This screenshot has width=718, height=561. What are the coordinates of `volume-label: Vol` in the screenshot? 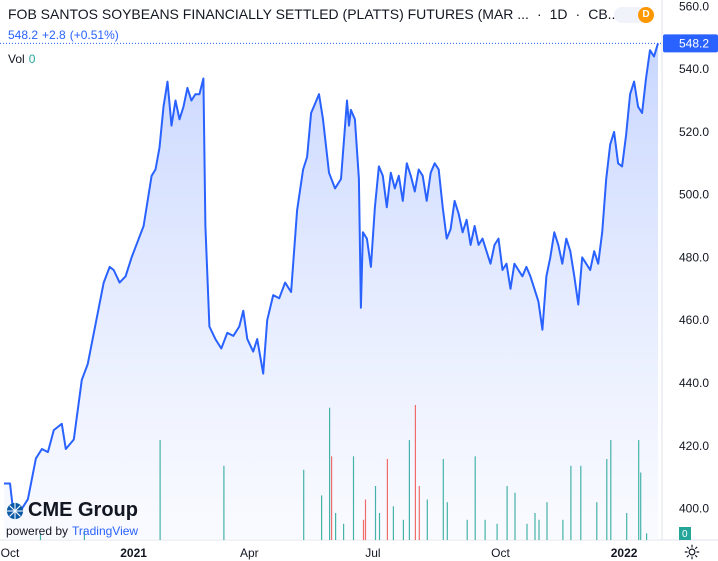 It's located at (16, 59).